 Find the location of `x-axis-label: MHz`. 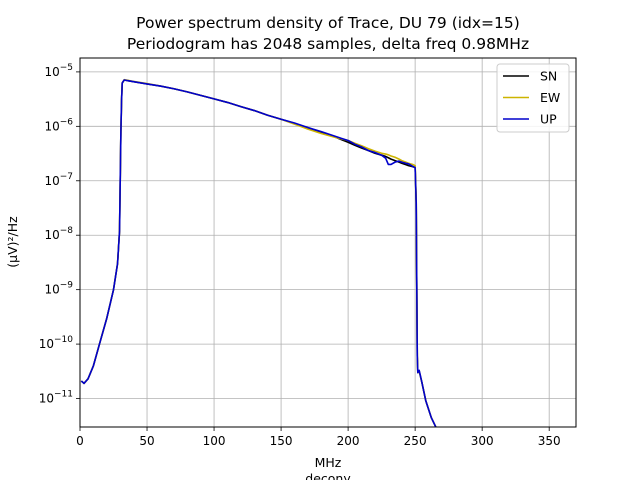

x-axis-label: MHz is located at coordinates (328, 462).